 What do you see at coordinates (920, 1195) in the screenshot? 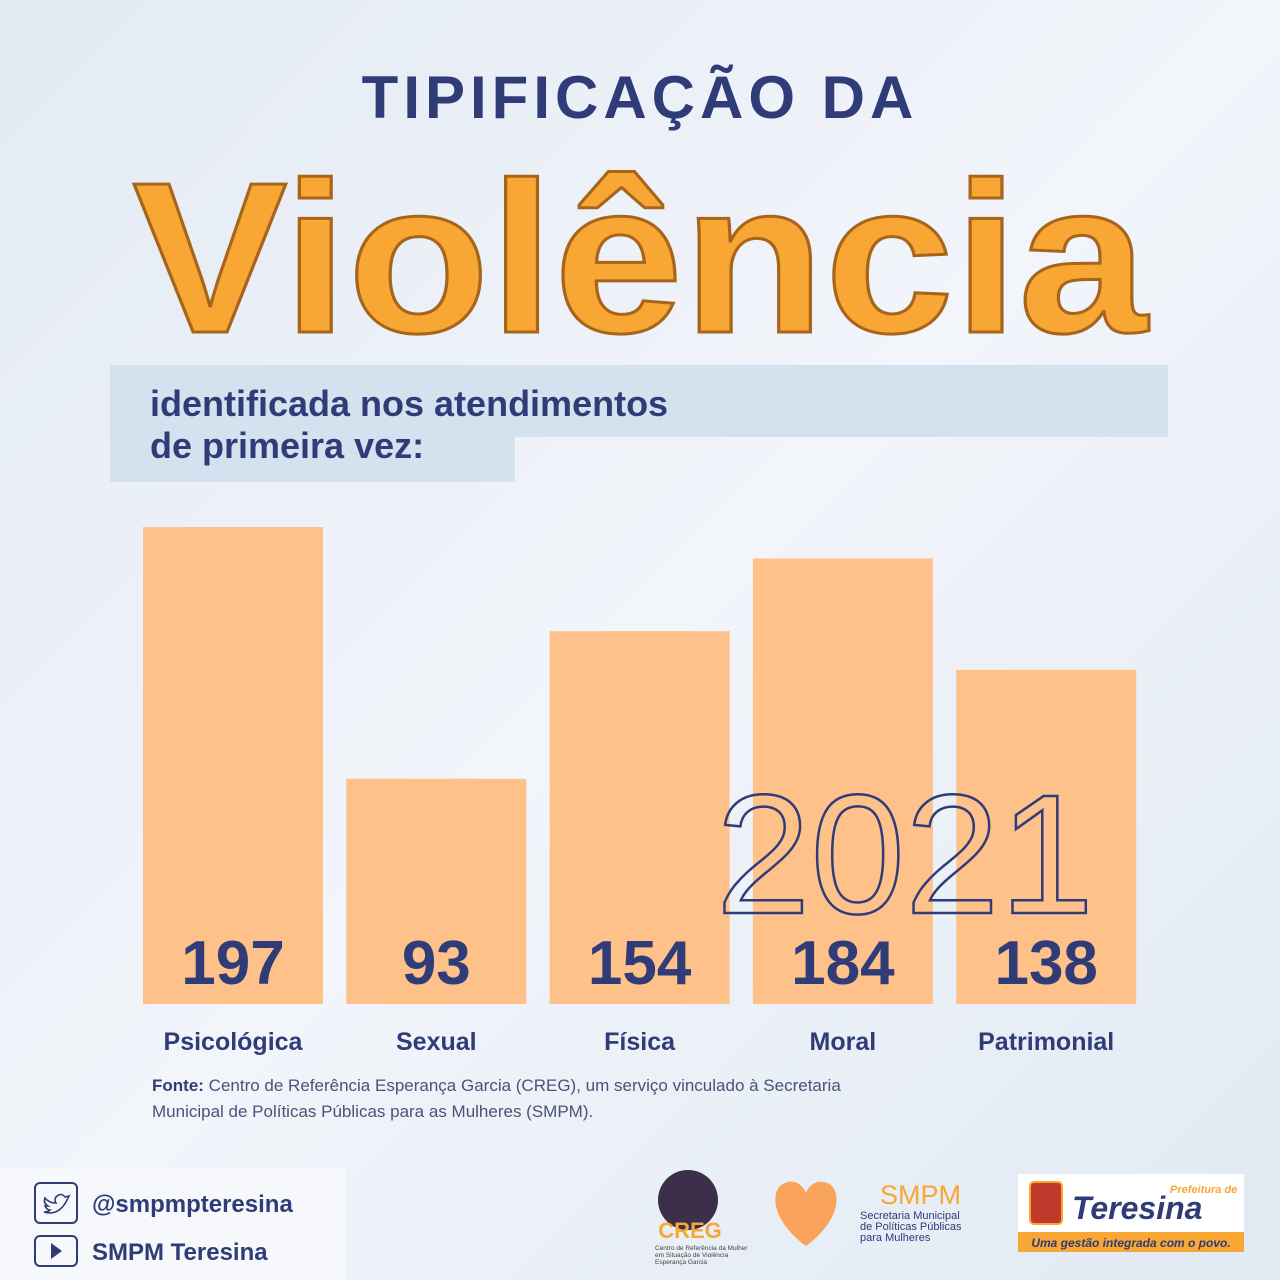
I see `smpm-name: SMPM` at bounding box center [920, 1195].